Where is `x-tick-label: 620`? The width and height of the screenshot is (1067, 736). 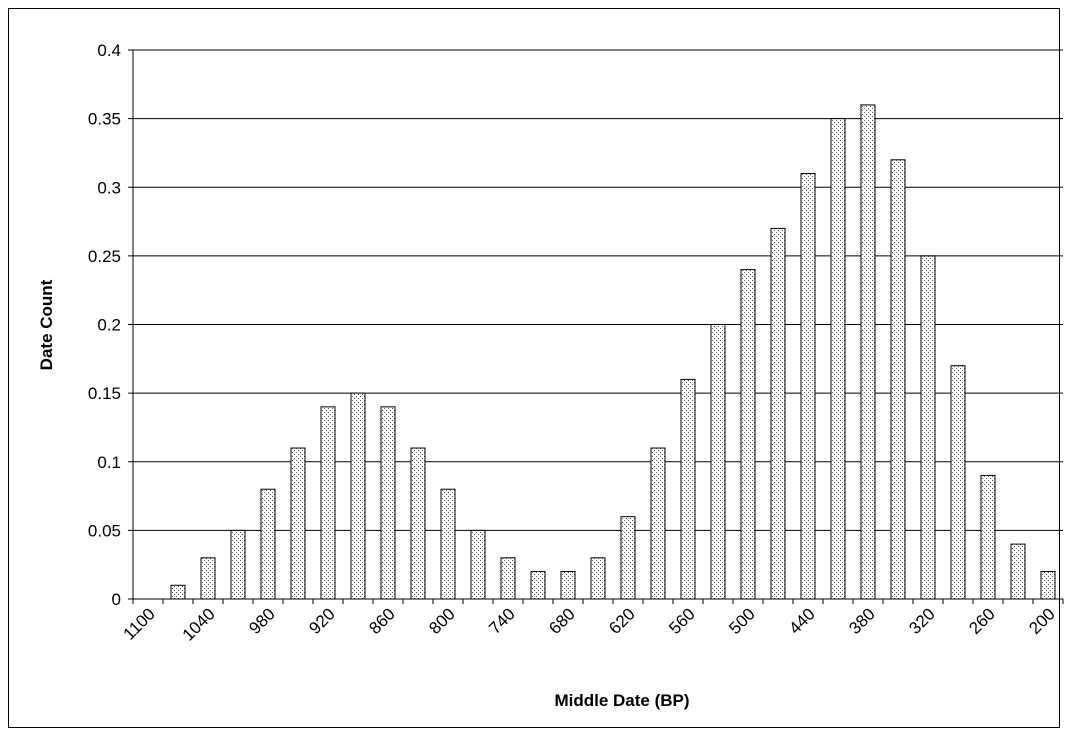
x-tick-label: 620 is located at coordinates (621, 620).